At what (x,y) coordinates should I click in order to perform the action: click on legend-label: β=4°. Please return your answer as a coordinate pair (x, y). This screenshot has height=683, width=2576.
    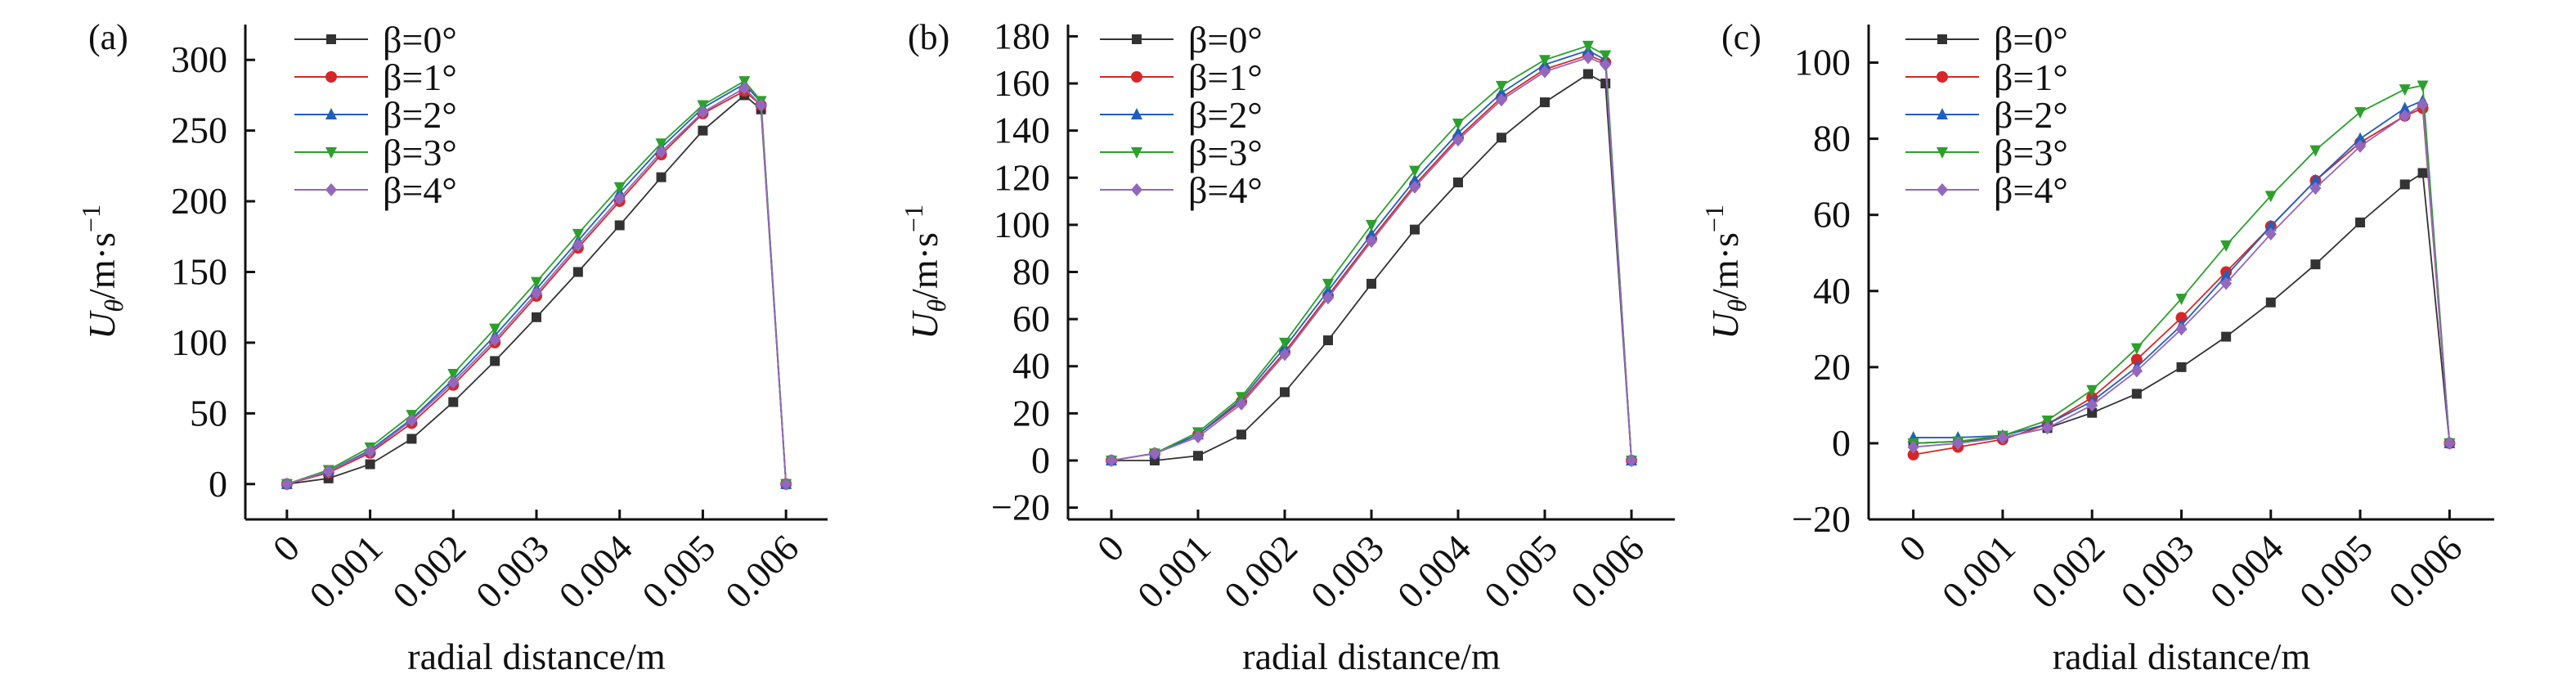
    Looking at the image, I should click on (420, 190).